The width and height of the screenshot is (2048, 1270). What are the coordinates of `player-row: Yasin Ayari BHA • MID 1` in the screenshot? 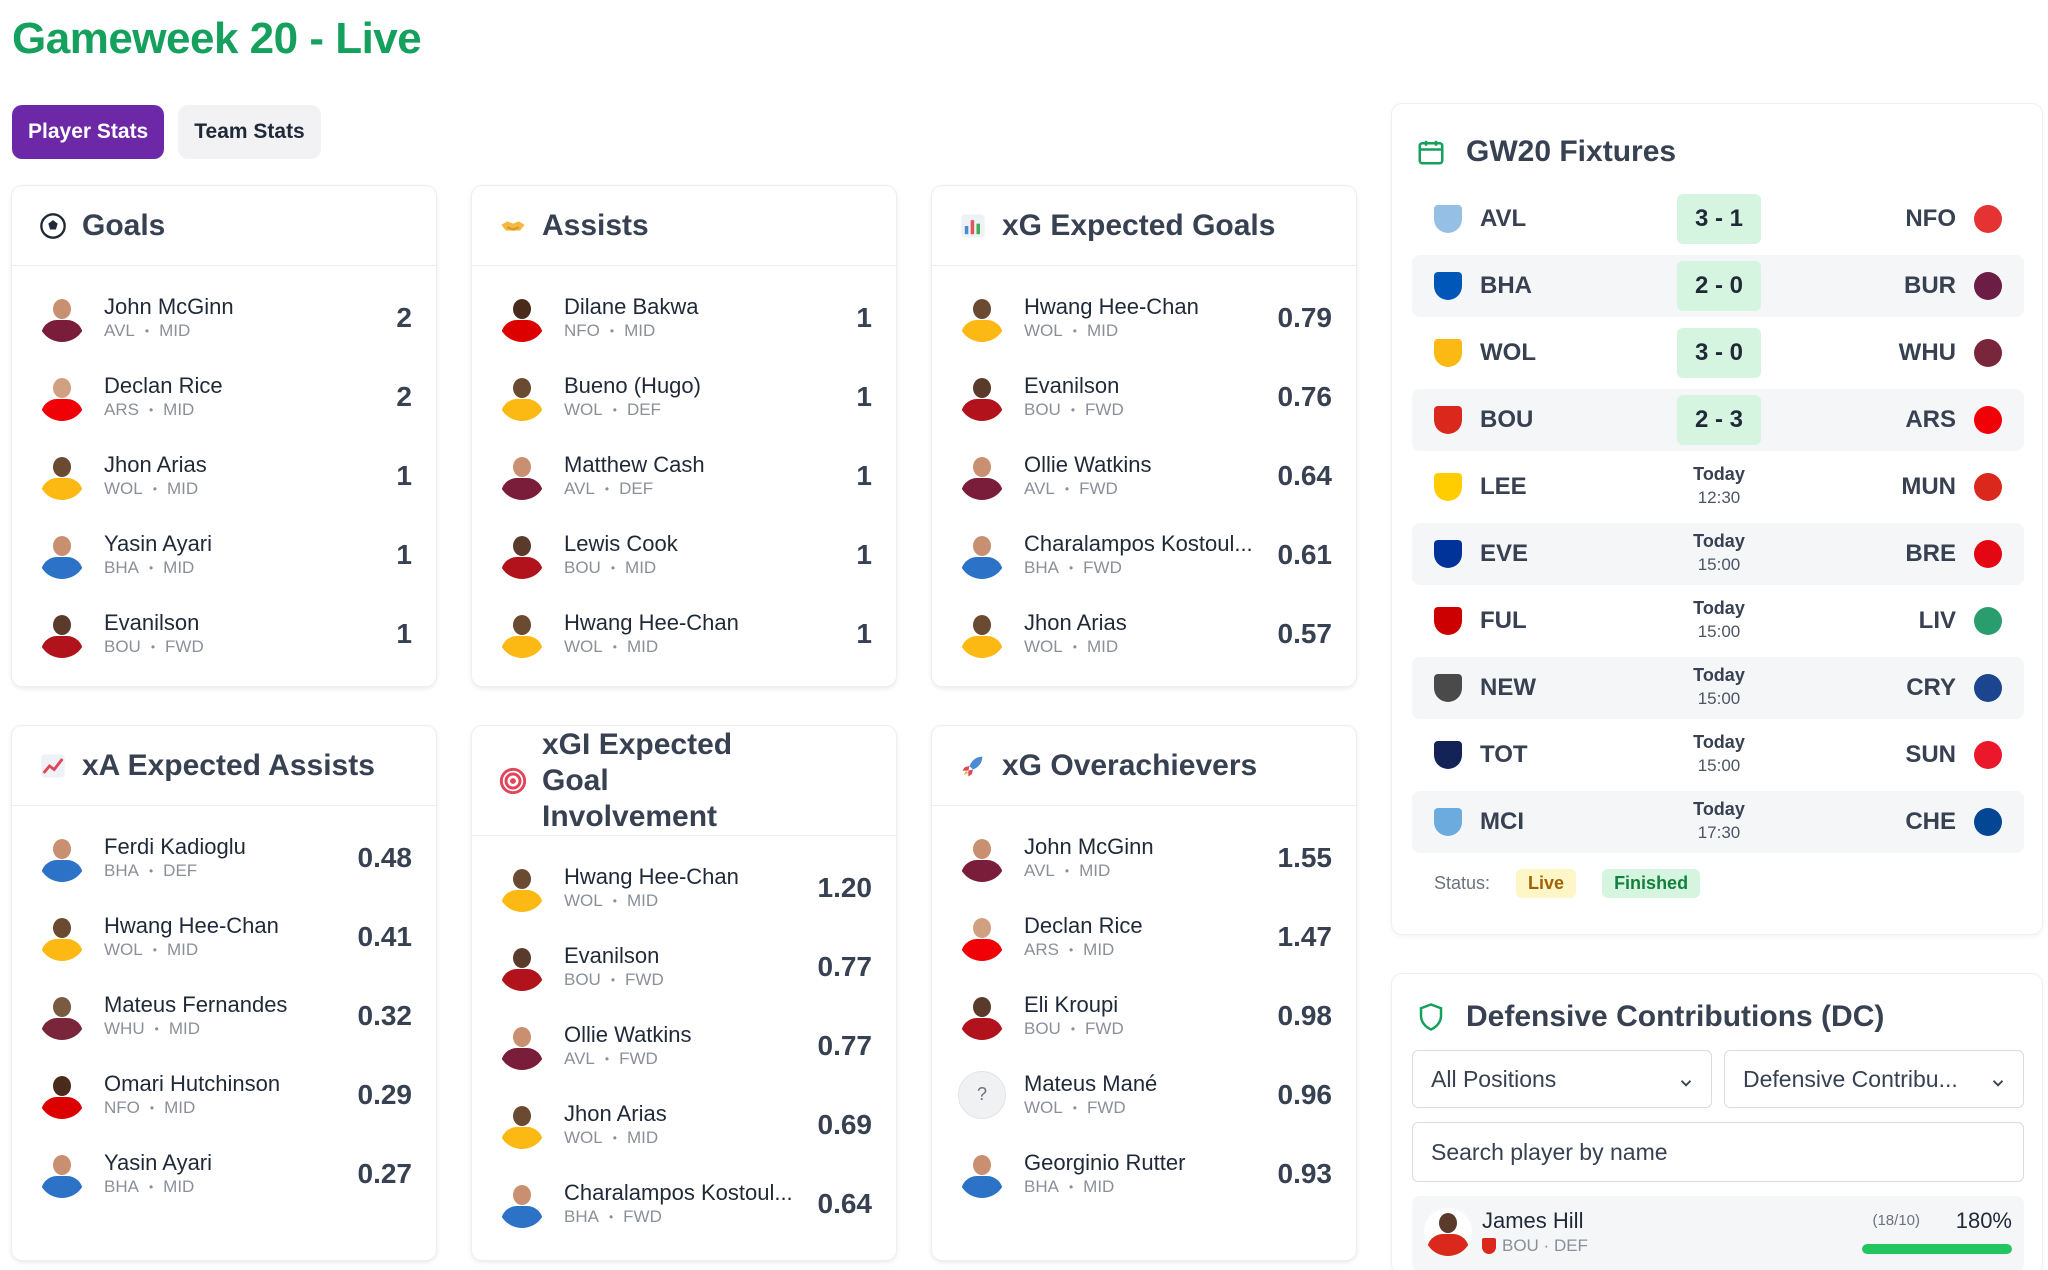 It's located at (224, 554).